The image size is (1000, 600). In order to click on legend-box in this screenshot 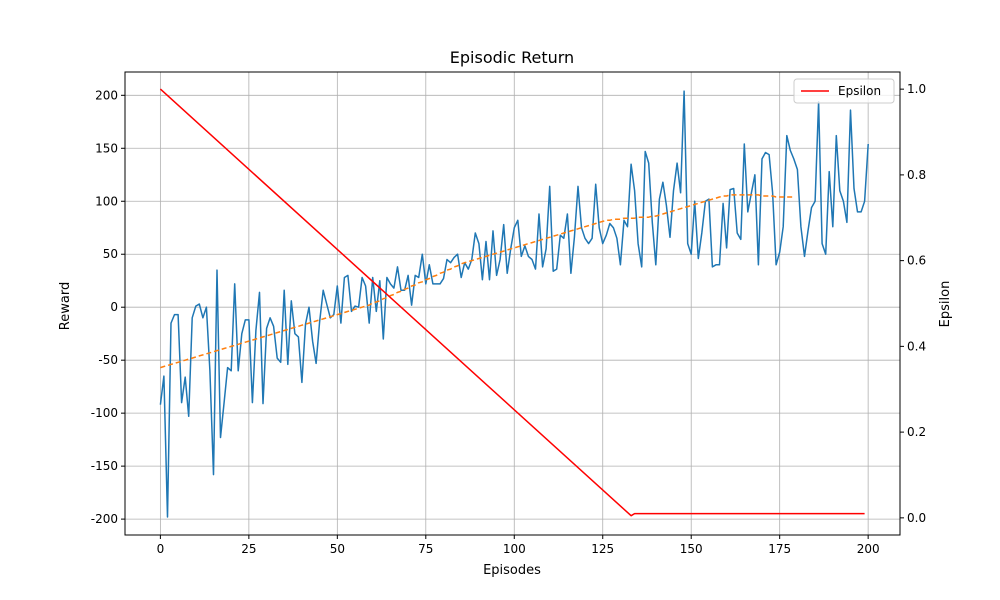, I will do `click(844, 91)`.